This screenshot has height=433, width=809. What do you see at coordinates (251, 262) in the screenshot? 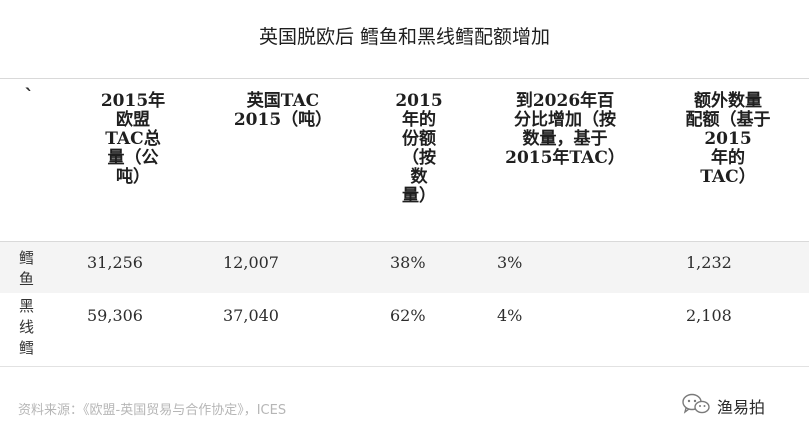
I see `cell-uk-tac: 12,007` at bounding box center [251, 262].